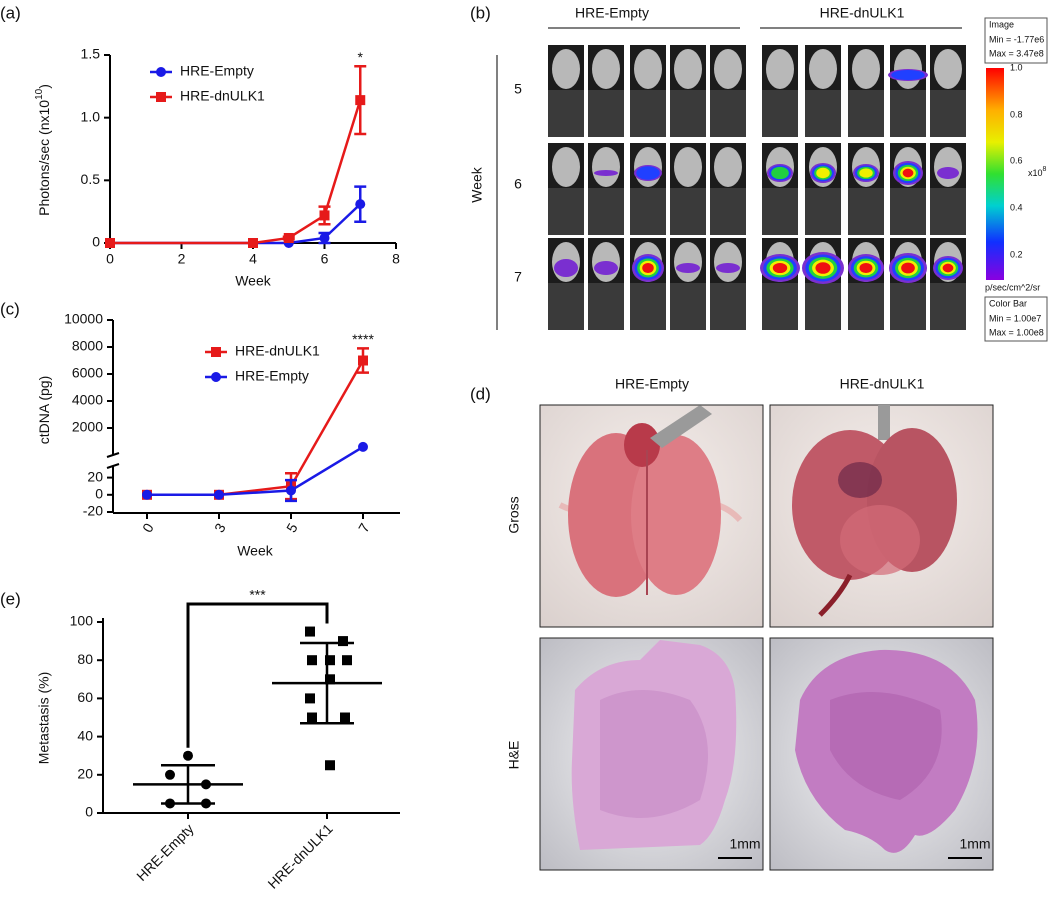  Describe the element at coordinates (325, 259) in the screenshot. I see `x-tick-label: 6` at that location.